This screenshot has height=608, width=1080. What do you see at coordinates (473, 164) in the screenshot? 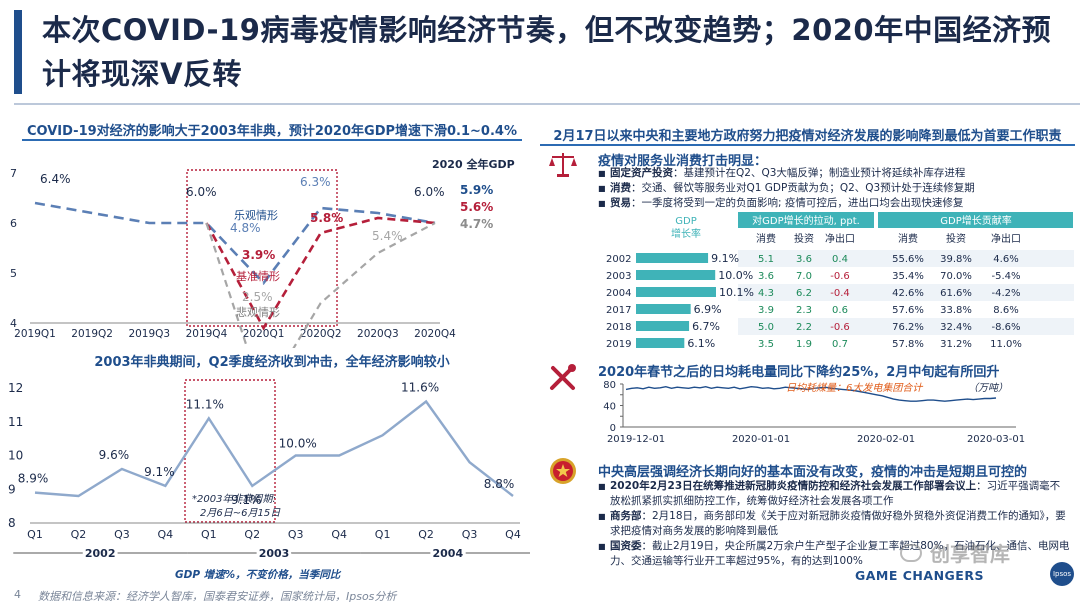
I see `legend-title: 2020 全年GDP` at bounding box center [473, 164].